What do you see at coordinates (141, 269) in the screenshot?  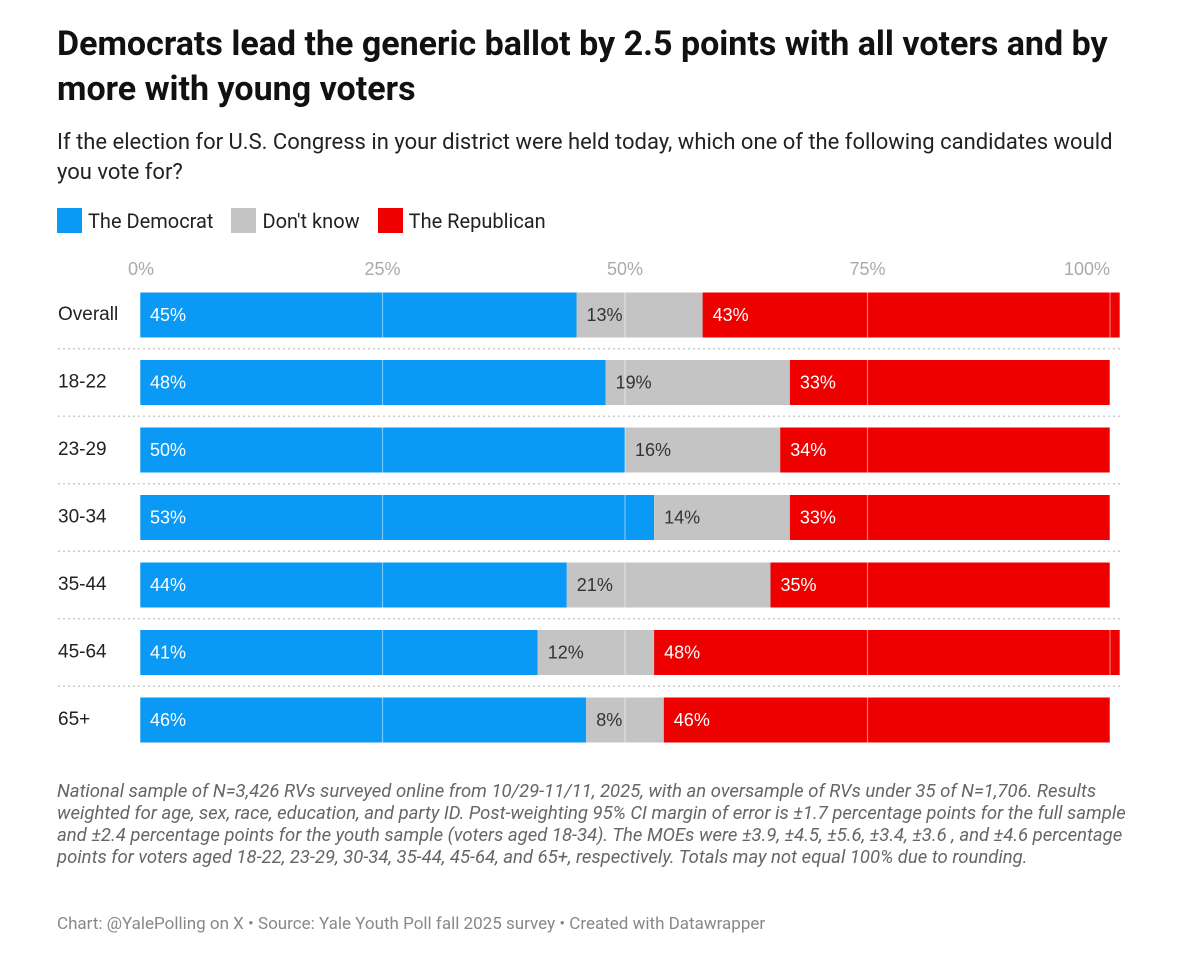 I see `x-tick-label: 0%` at bounding box center [141, 269].